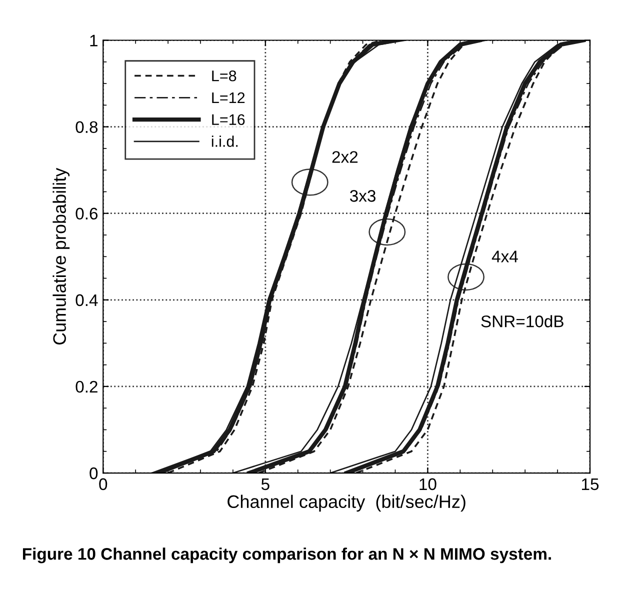 This screenshot has width=625, height=592. Describe the element at coordinates (590, 484) in the screenshot. I see `x-tick-label: 15` at that location.